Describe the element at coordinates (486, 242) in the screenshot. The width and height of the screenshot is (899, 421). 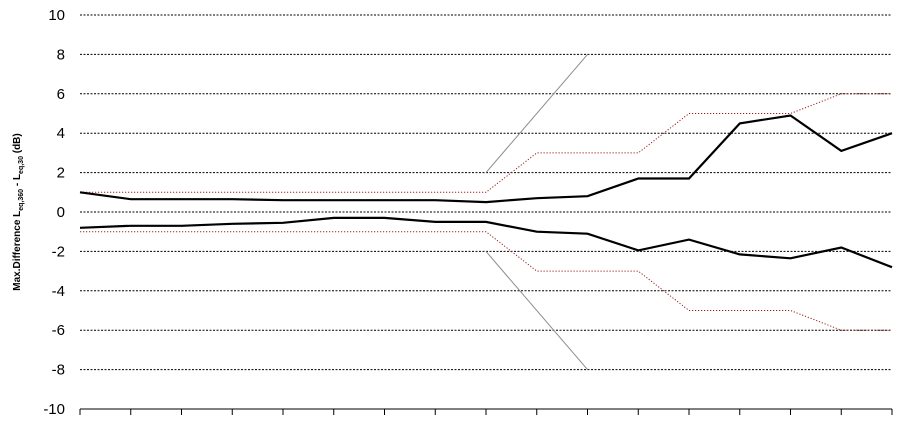
I see `series-line-bold-black` at that location.